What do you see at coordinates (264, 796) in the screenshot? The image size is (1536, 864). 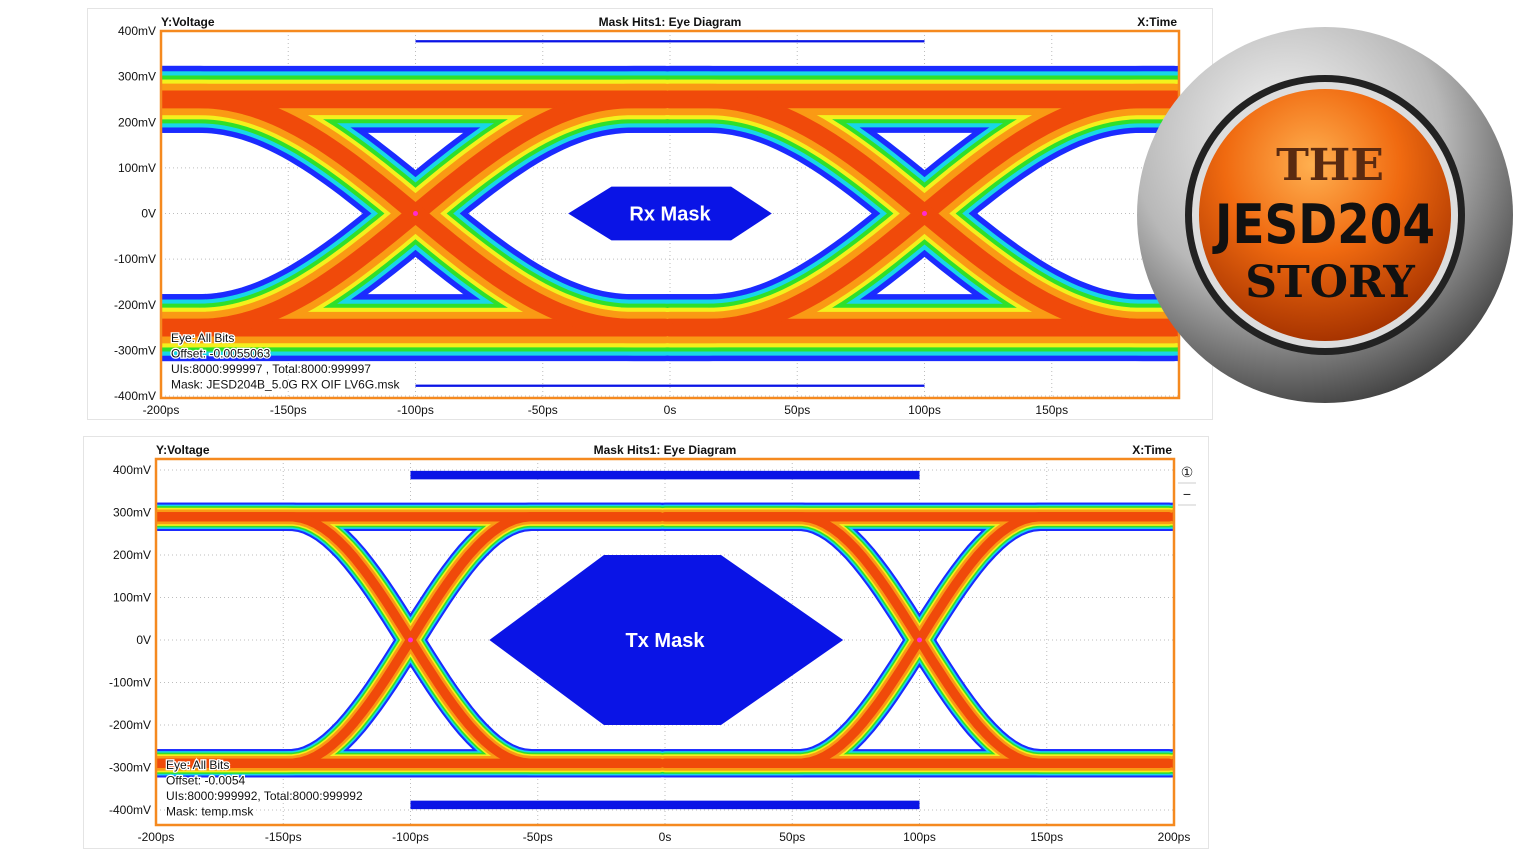 I see `annotation-text: UIs:8000:999992, Total:8000:999992` at bounding box center [264, 796].